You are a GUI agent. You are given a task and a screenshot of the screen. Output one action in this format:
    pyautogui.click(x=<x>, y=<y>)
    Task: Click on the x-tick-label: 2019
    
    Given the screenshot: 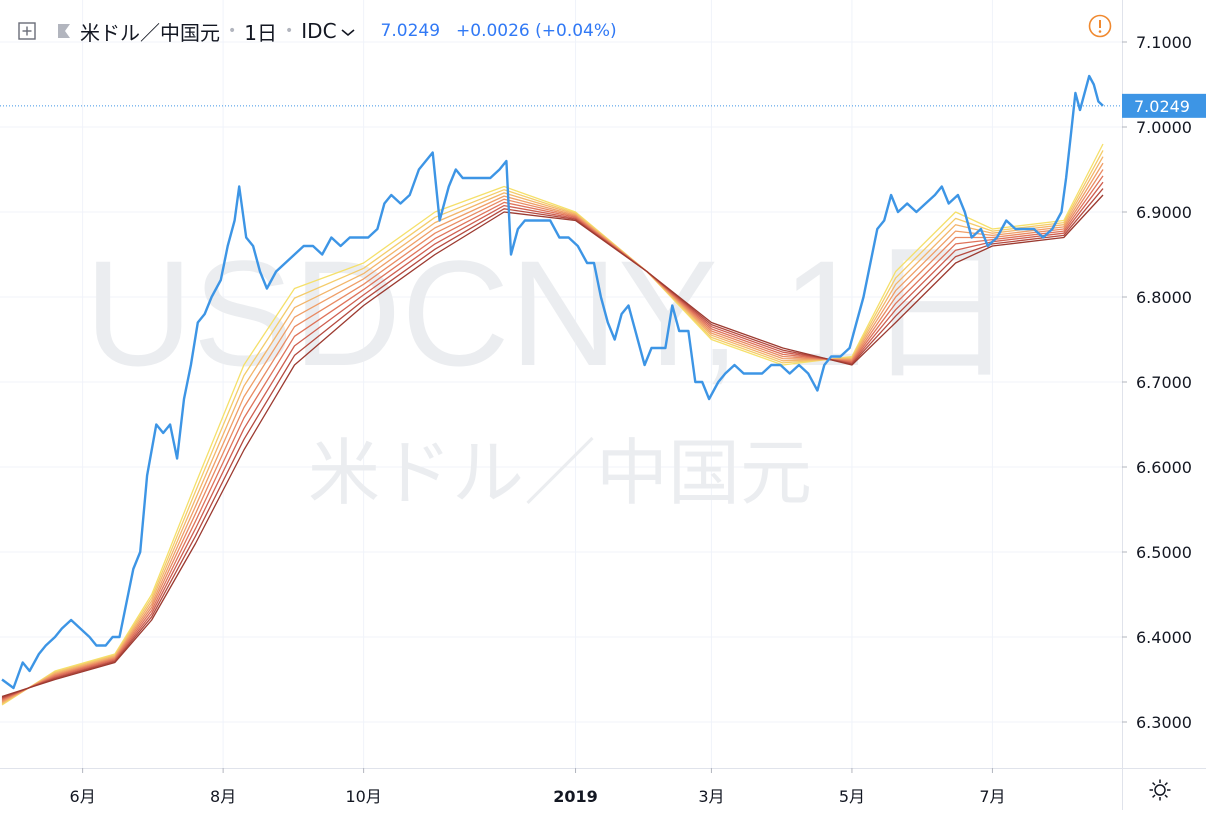 What is the action you would take?
    pyautogui.click(x=575, y=796)
    